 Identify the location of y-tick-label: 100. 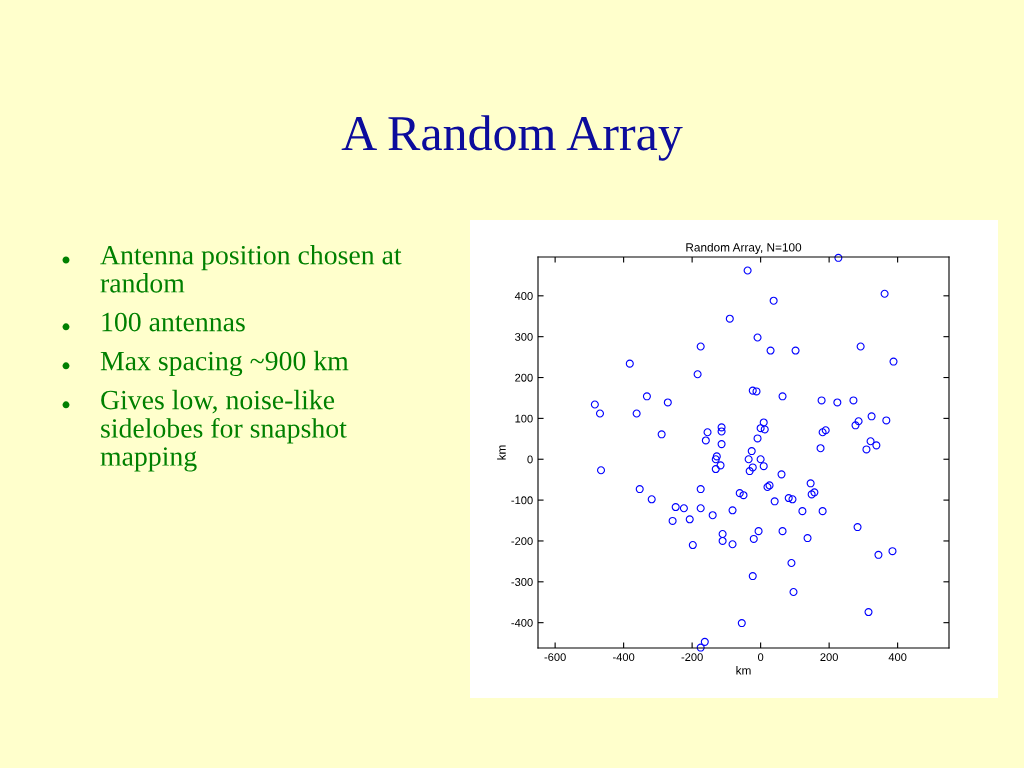
(524, 418).